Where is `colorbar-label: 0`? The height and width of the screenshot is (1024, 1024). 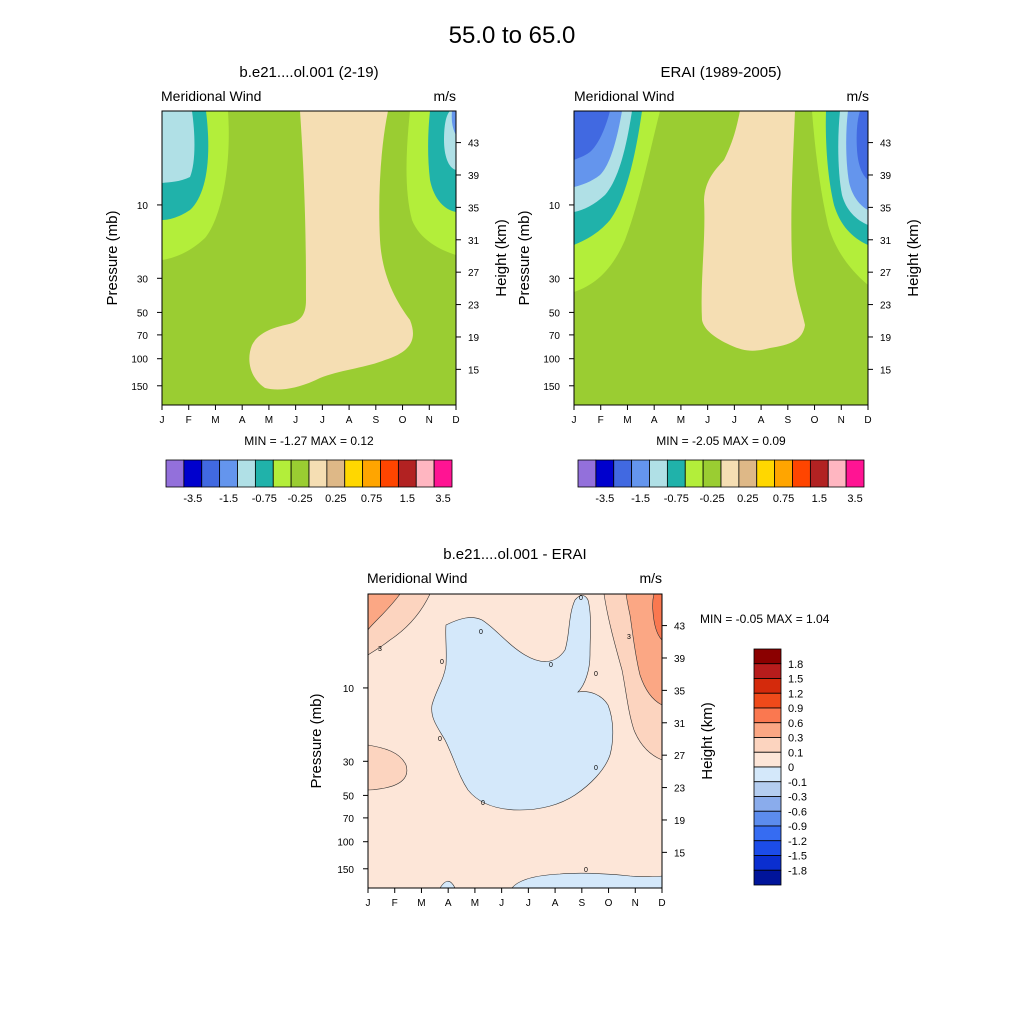
colorbar-label: 0 is located at coordinates (791, 768).